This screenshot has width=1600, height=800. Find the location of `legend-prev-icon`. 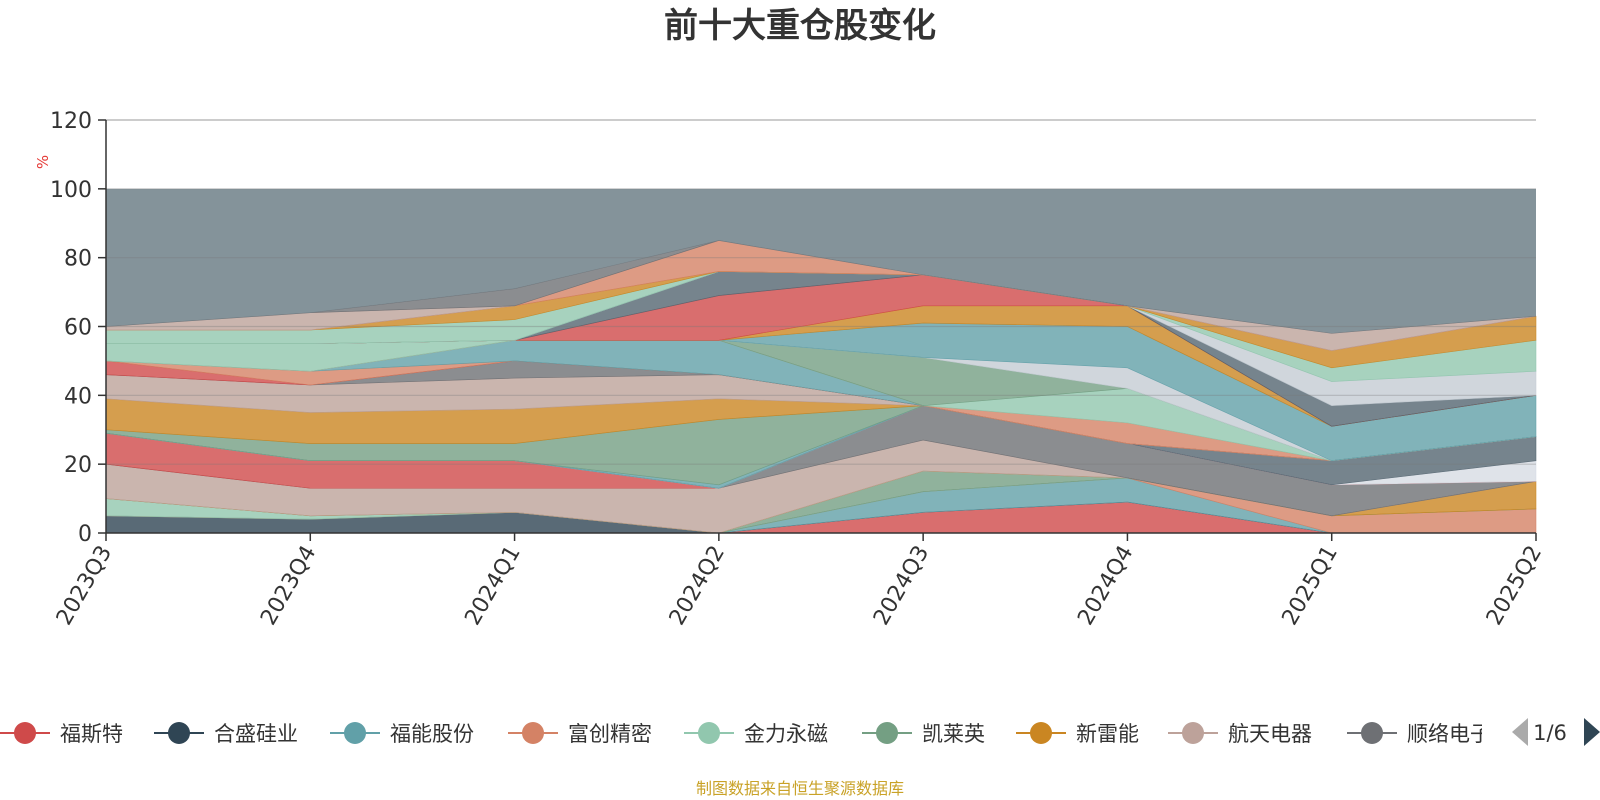

legend-prev-icon is located at coordinates (1520, 732).